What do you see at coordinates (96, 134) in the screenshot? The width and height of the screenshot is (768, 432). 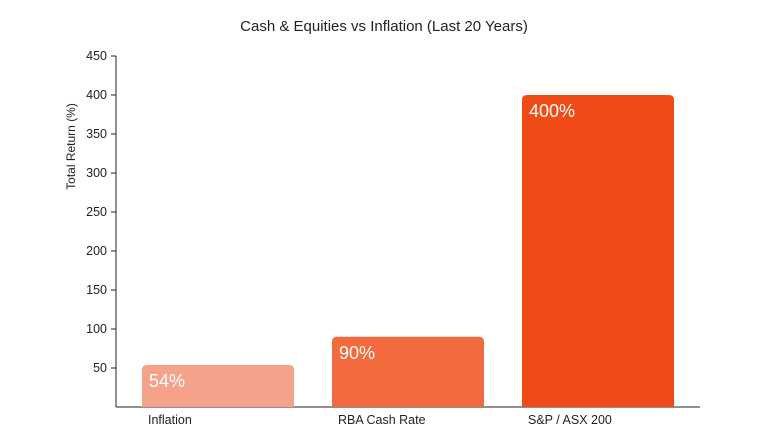 I see `y-tick-label: 350` at bounding box center [96, 134].